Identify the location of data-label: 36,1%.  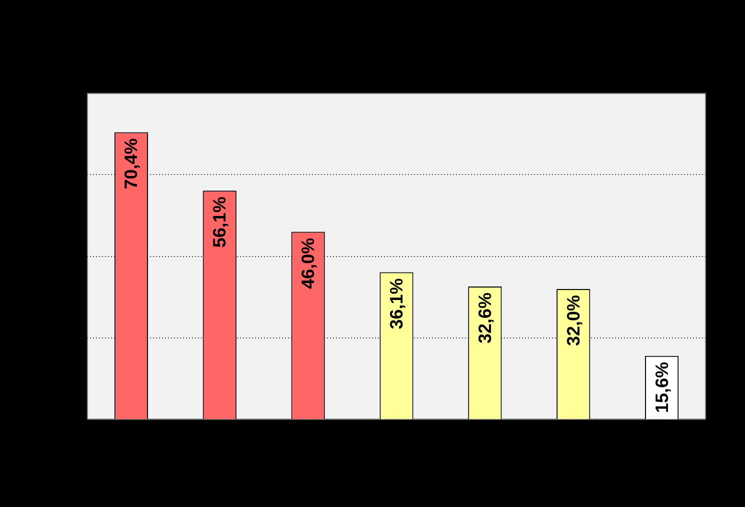
(396, 304).